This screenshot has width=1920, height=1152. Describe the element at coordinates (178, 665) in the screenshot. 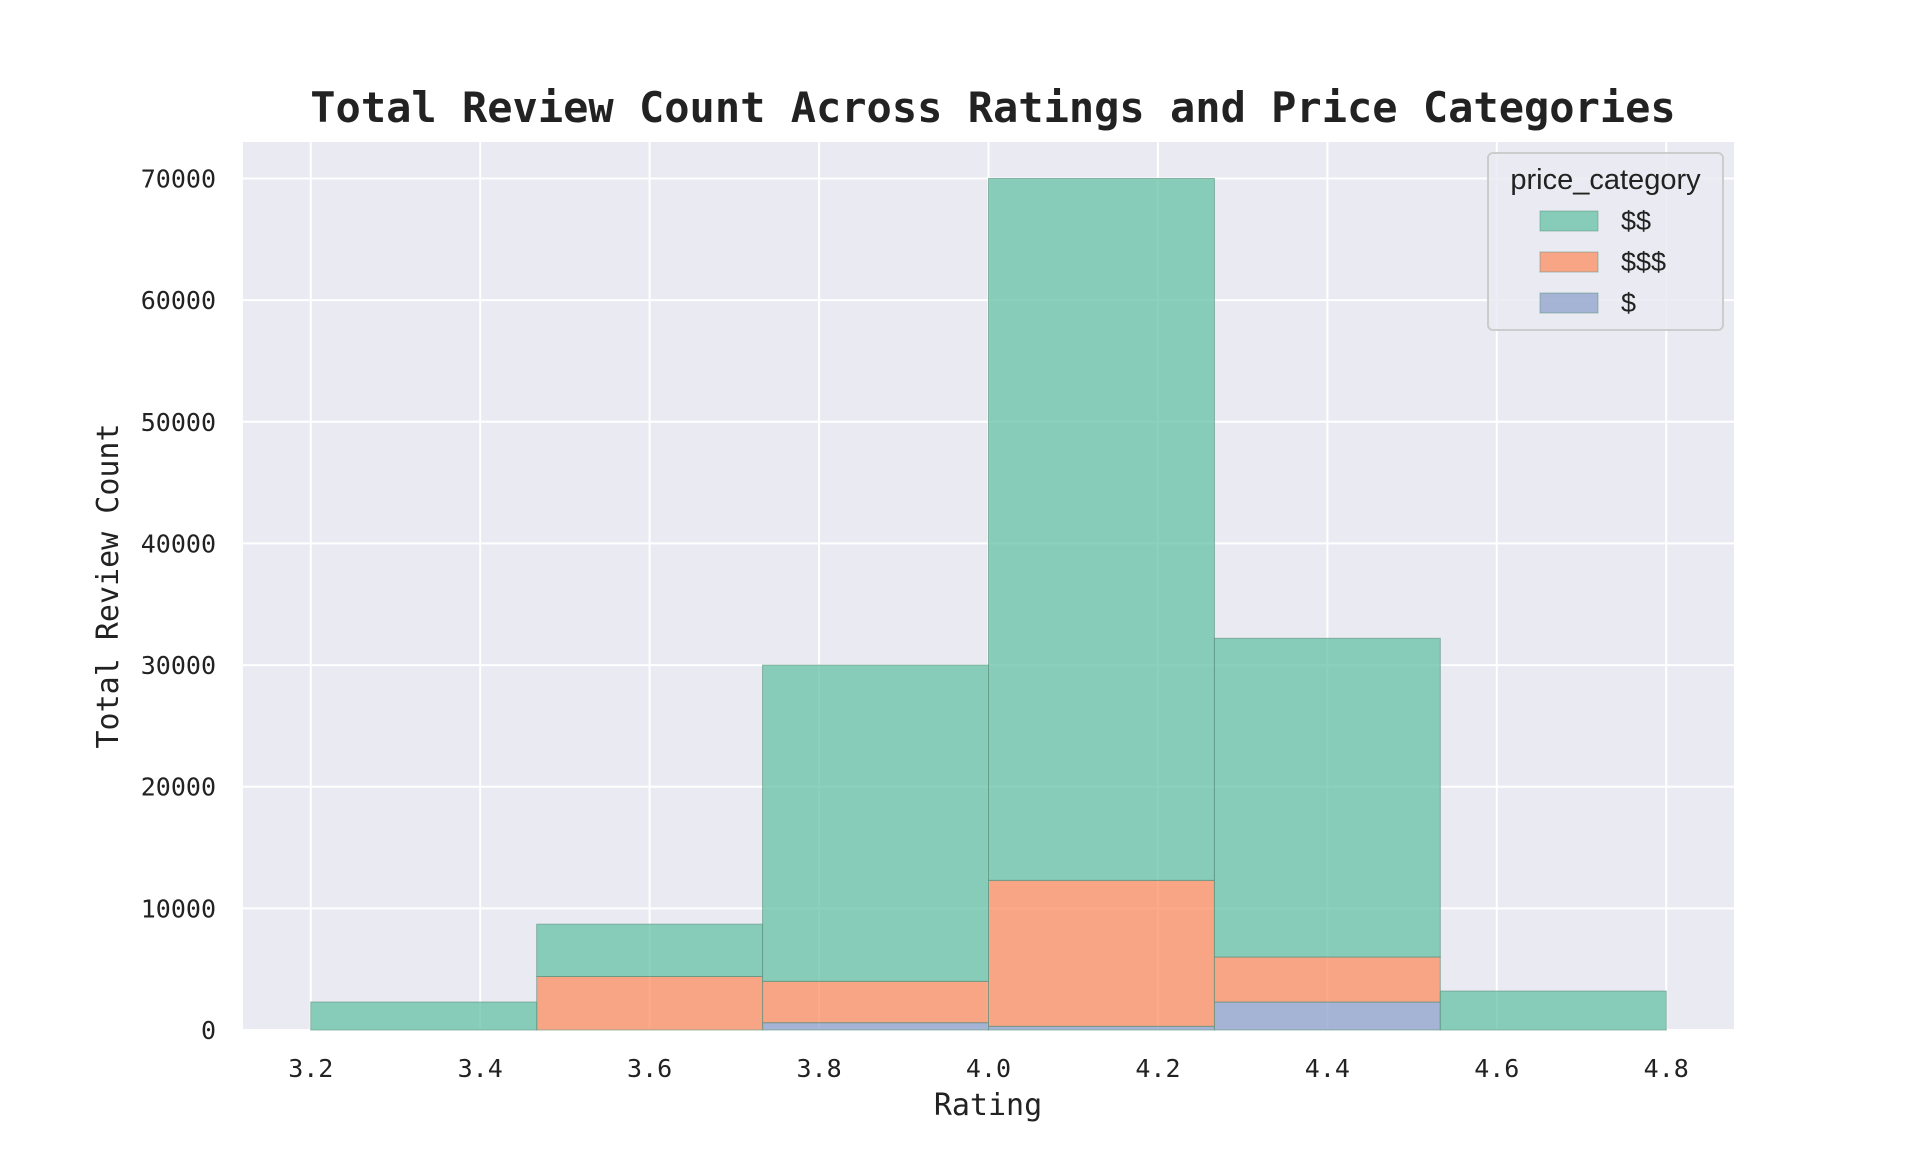

I see `y-tick-label: 30000` at that location.